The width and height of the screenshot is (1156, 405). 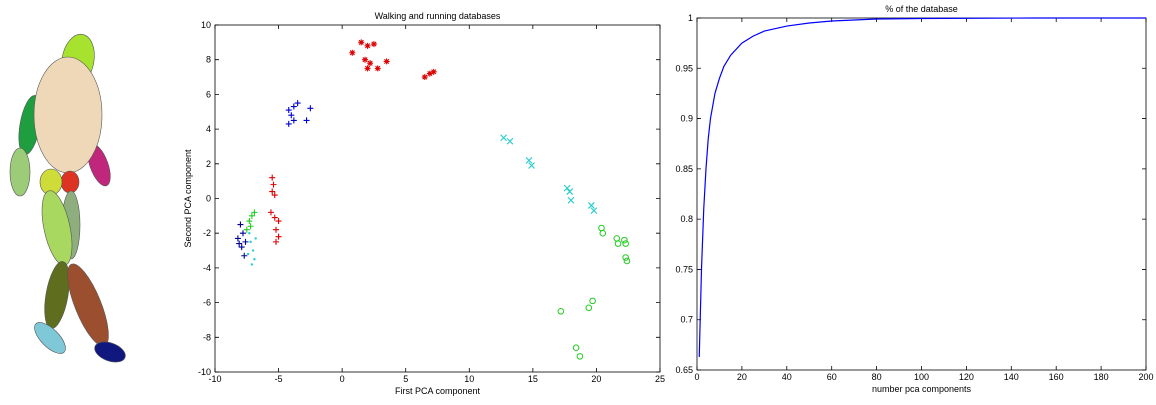 What do you see at coordinates (966, 377) in the screenshot?
I see `x-tick-label: 120` at bounding box center [966, 377].